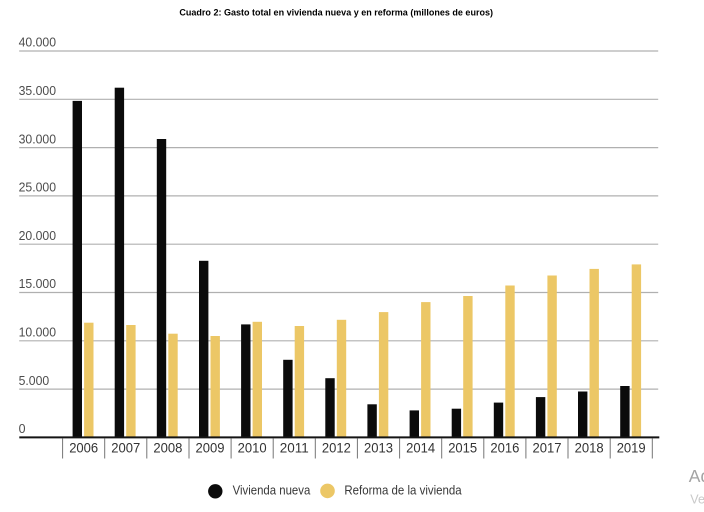 Image resolution: width=704 pixels, height=512 pixels. What do you see at coordinates (589, 448) in the screenshot?
I see `svg-text: 2018` at bounding box center [589, 448].